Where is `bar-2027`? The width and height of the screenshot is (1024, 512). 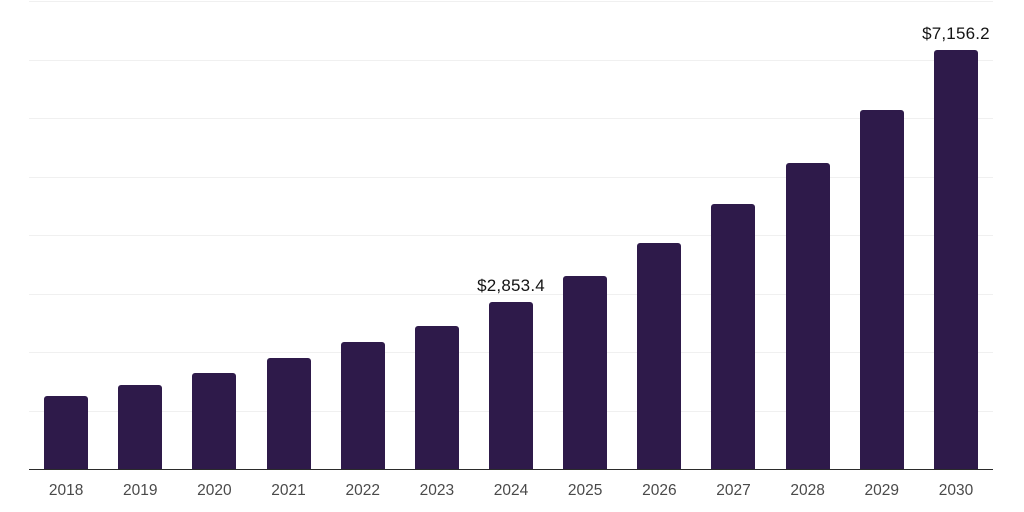
bar-2027 is located at coordinates (733, 336).